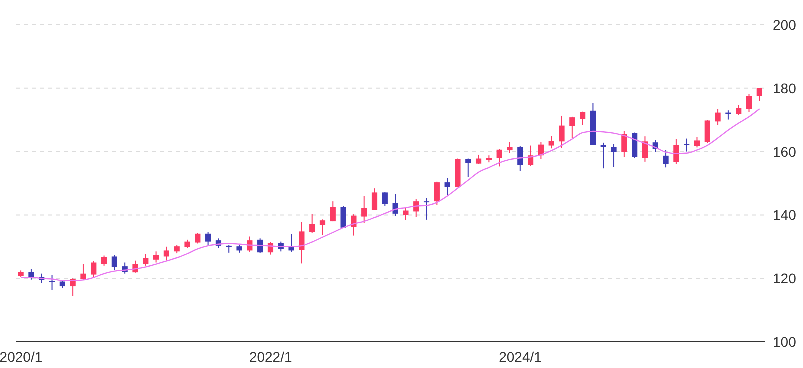  I want to click on y-tick-label: 180, so click(785, 88).